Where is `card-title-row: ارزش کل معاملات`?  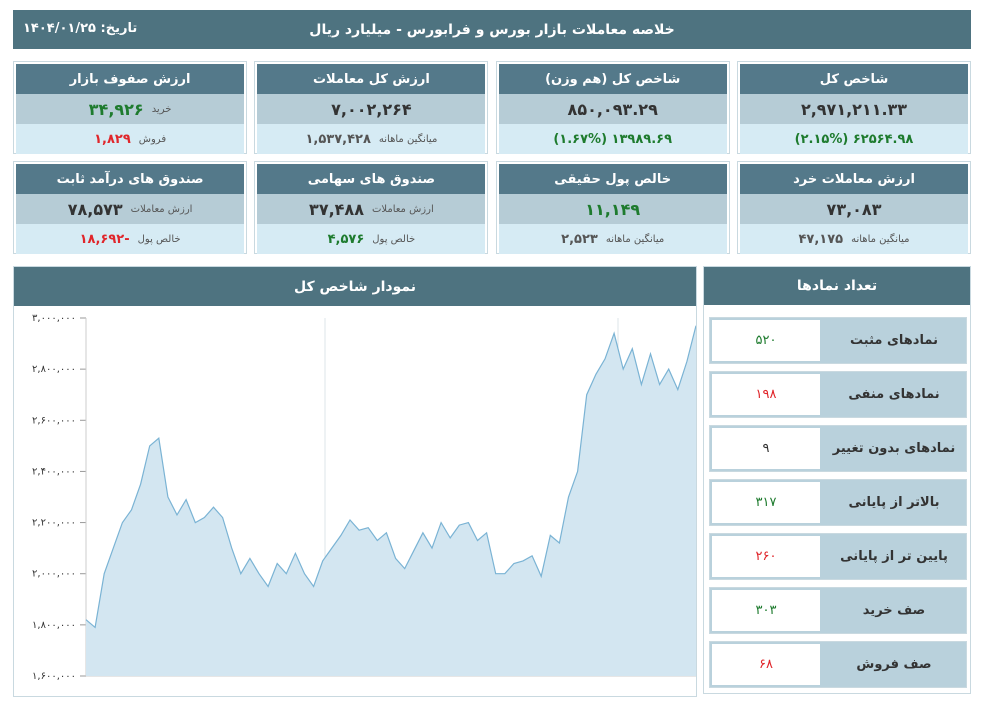 card-title-row: ارزش کل معاملات is located at coordinates (371, 79).